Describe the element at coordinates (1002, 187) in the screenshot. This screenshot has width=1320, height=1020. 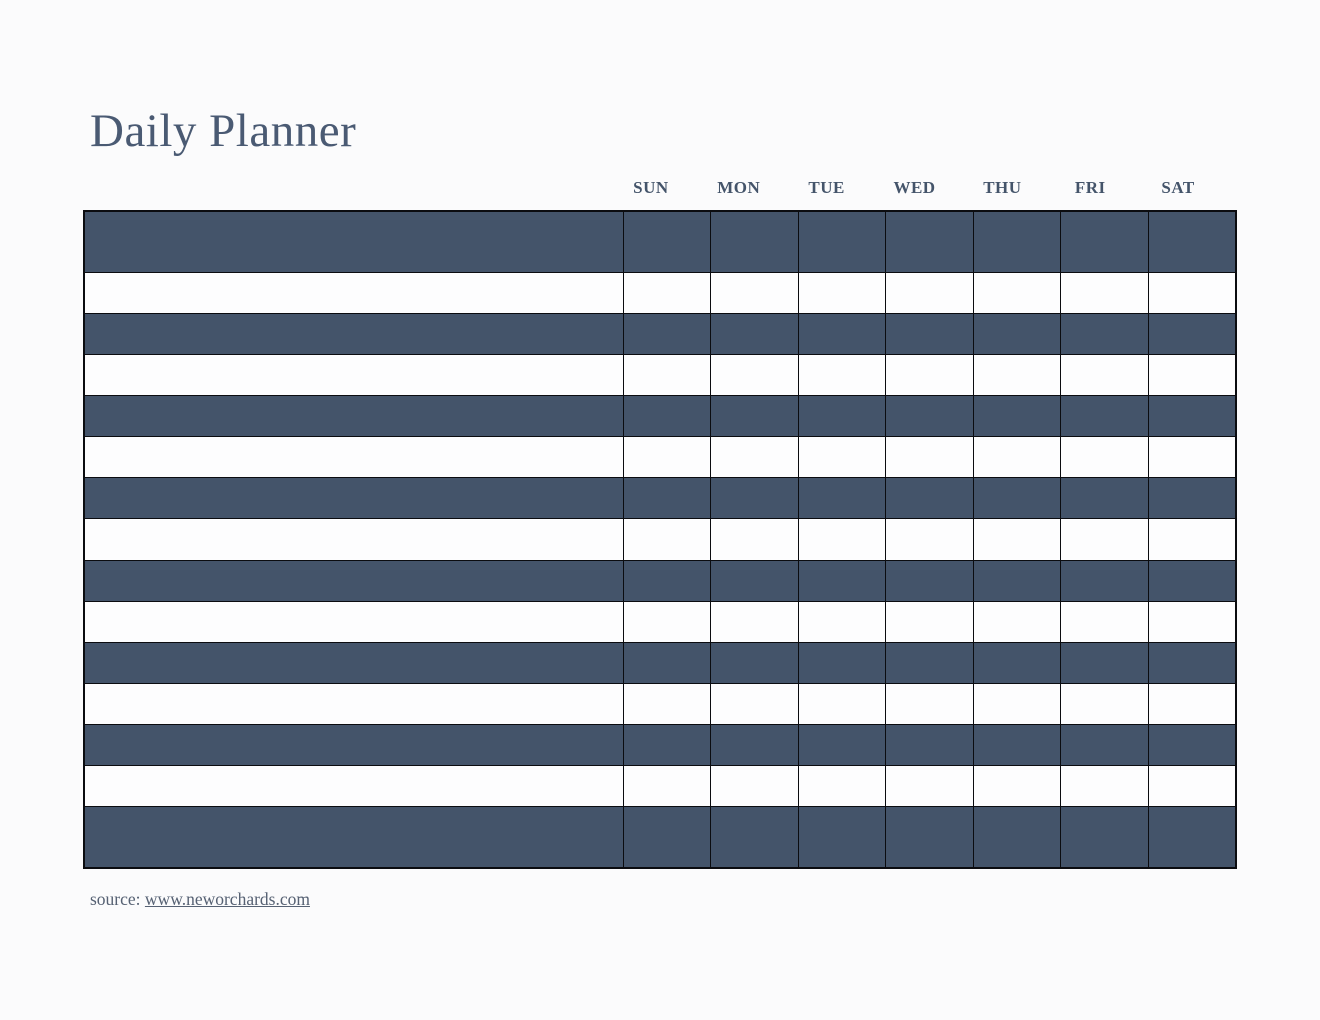
I see `day-header-thu: THU` at that location.